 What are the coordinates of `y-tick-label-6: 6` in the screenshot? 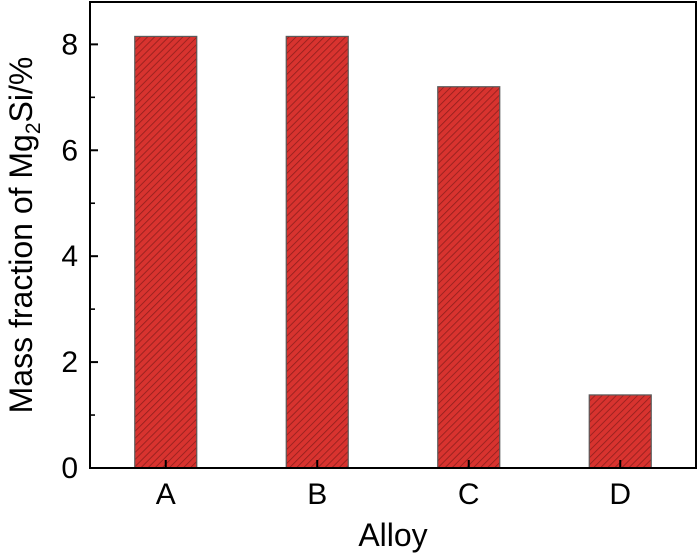 It's located at (69, 150).